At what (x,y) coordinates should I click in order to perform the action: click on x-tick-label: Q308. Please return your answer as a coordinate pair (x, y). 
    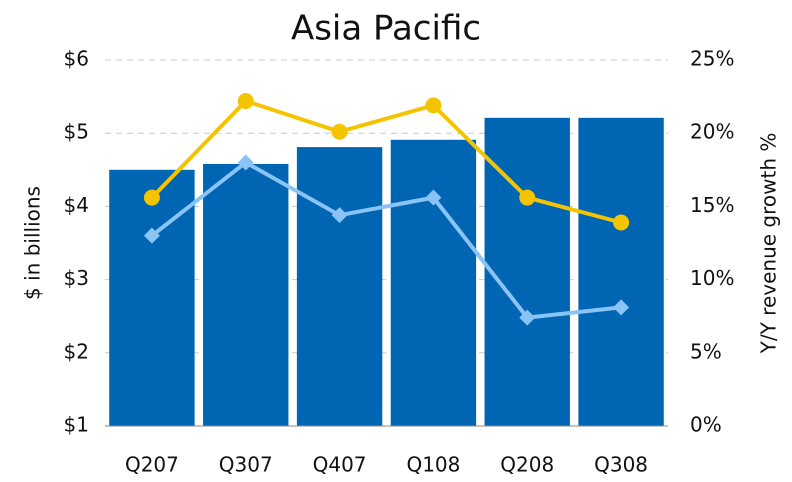
    Looking at the image, I should click on (621, 465).